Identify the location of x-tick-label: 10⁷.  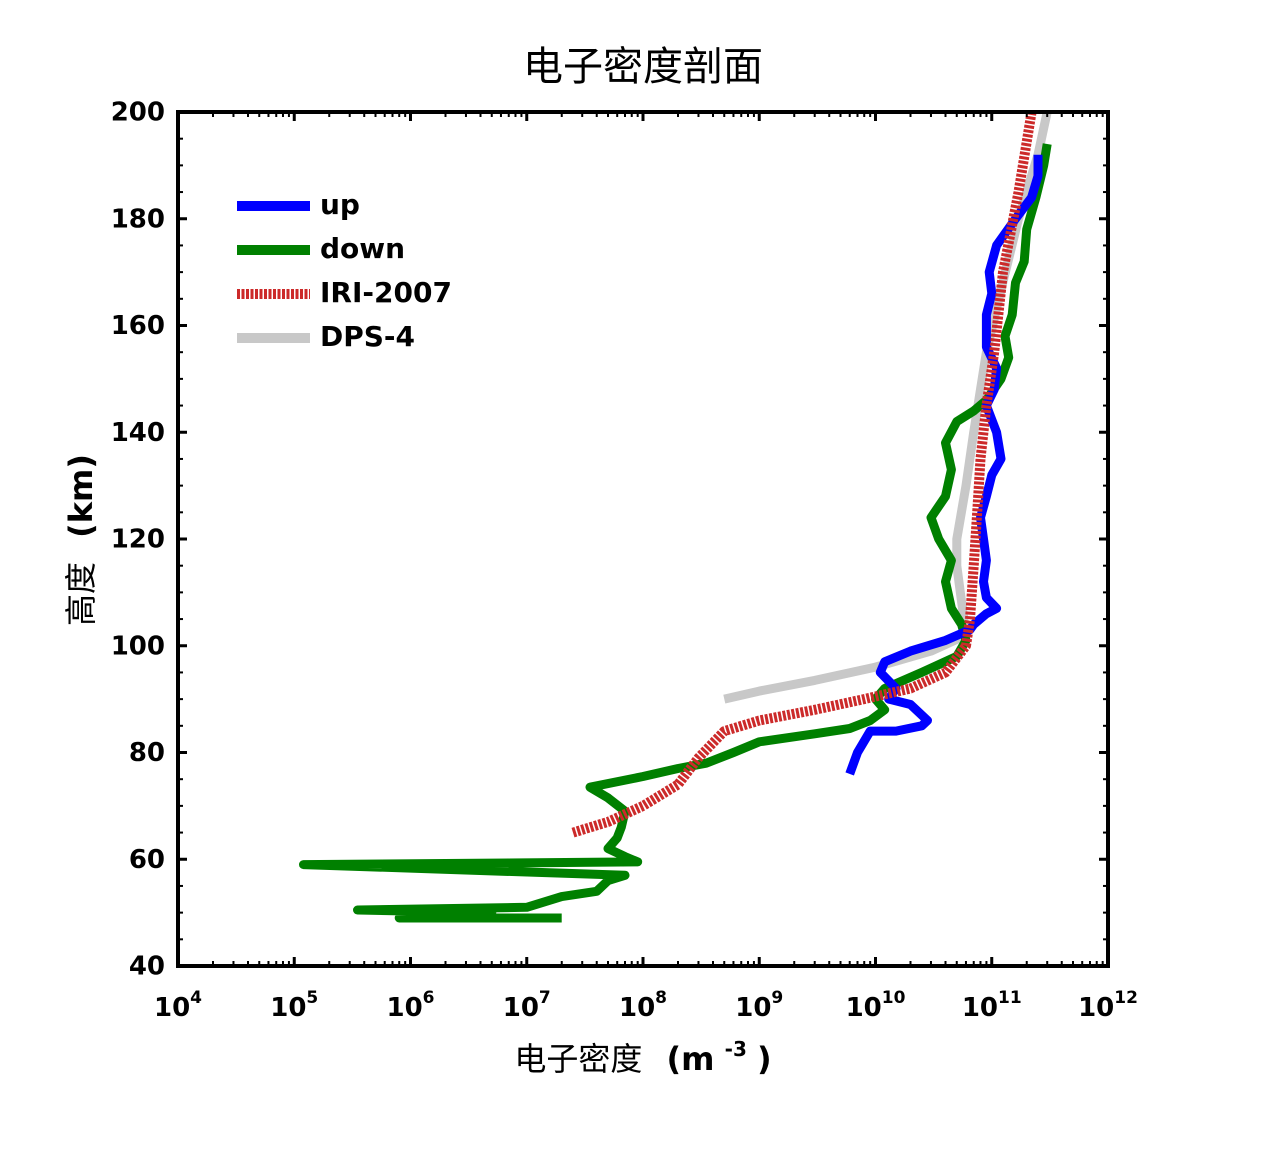
(527, 1005).